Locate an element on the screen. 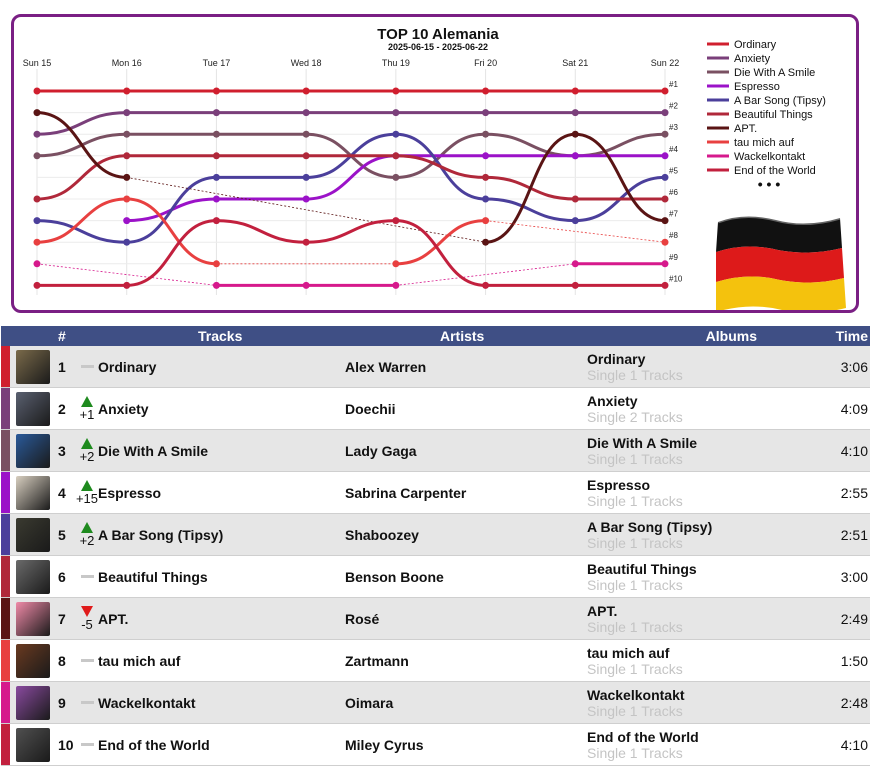 The width and height of the screenshot is (873, 770). header-tracks: Tracks is located at coordinates (221, 336).